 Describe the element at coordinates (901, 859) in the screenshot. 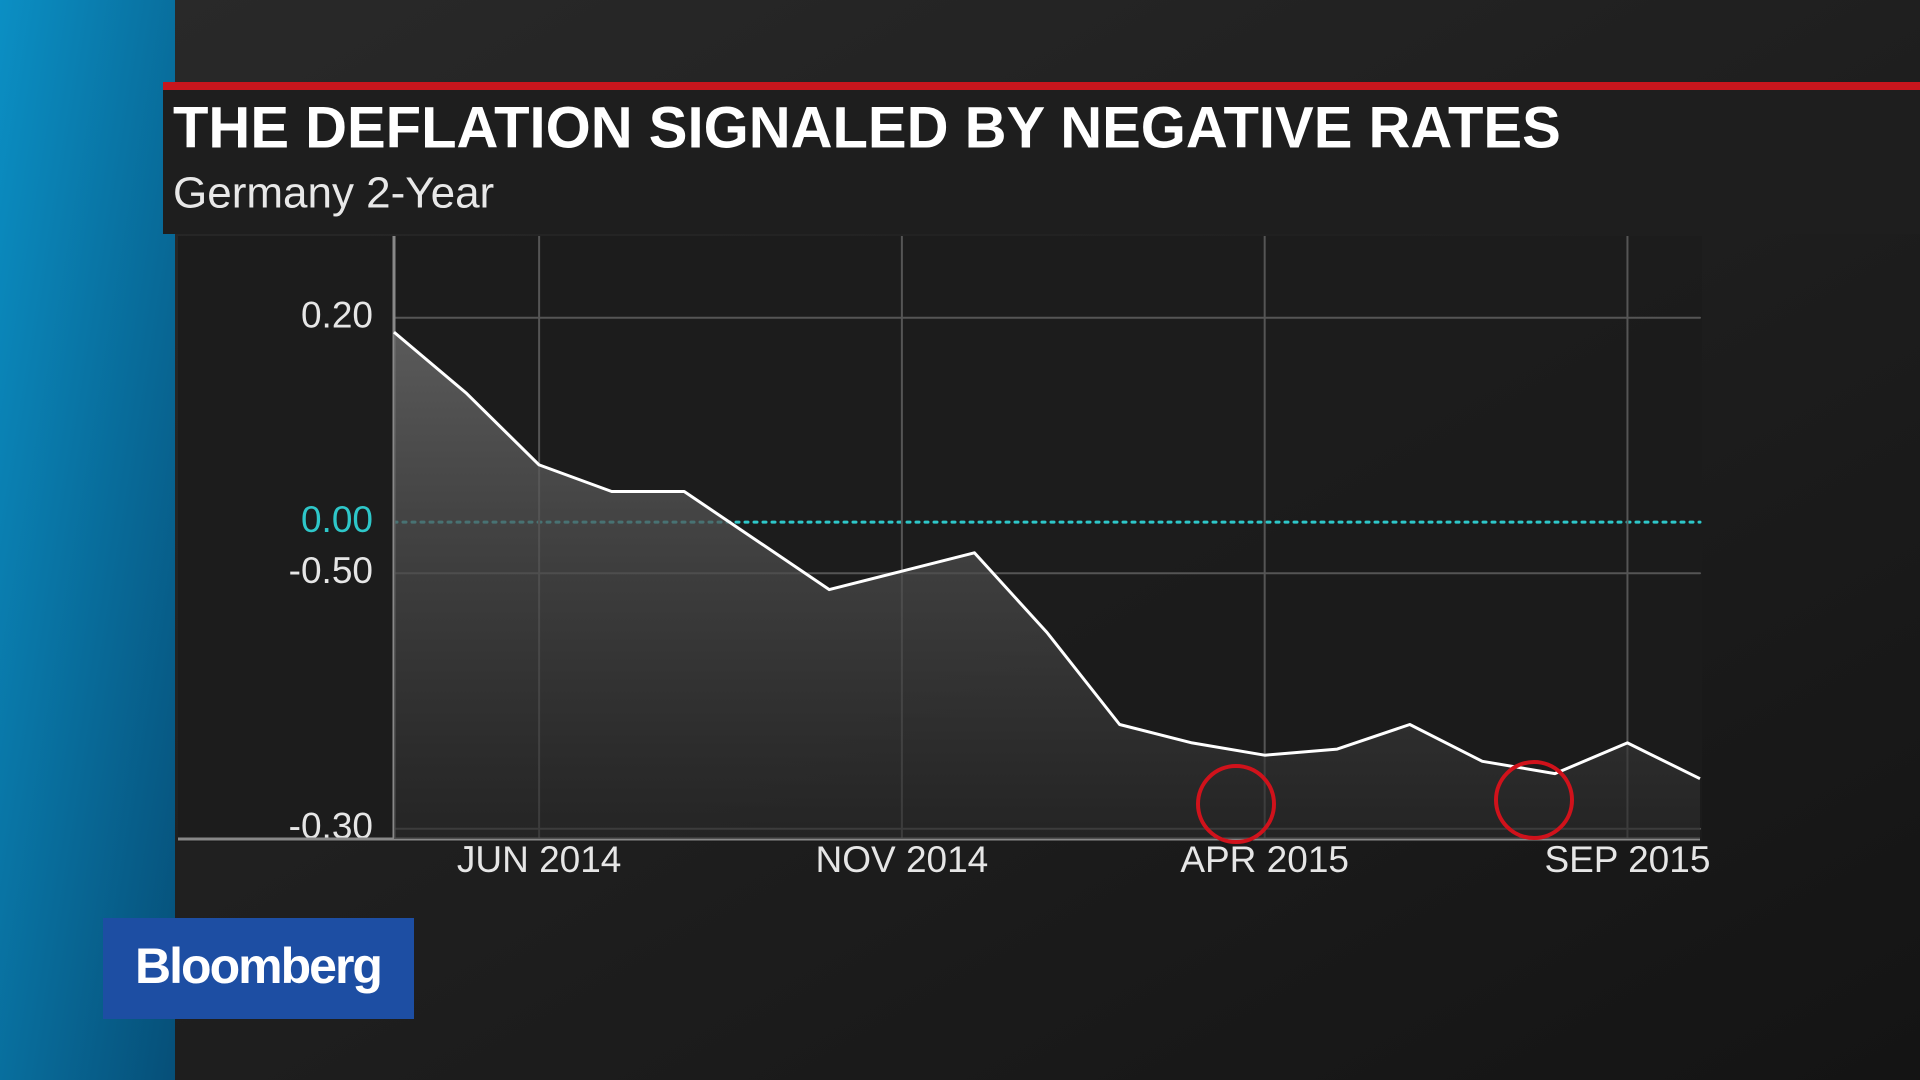

I see `x-tick-label: NOV 2014` at that location.